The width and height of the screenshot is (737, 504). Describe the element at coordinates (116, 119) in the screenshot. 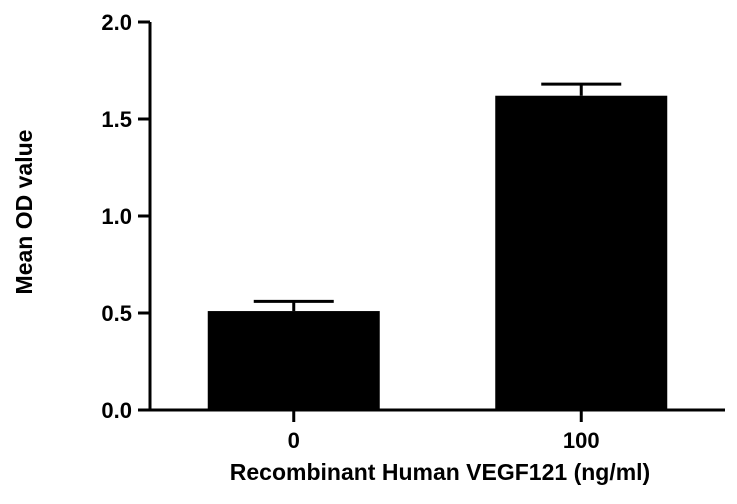

I see `y-tick-label: 1.5` at that location.